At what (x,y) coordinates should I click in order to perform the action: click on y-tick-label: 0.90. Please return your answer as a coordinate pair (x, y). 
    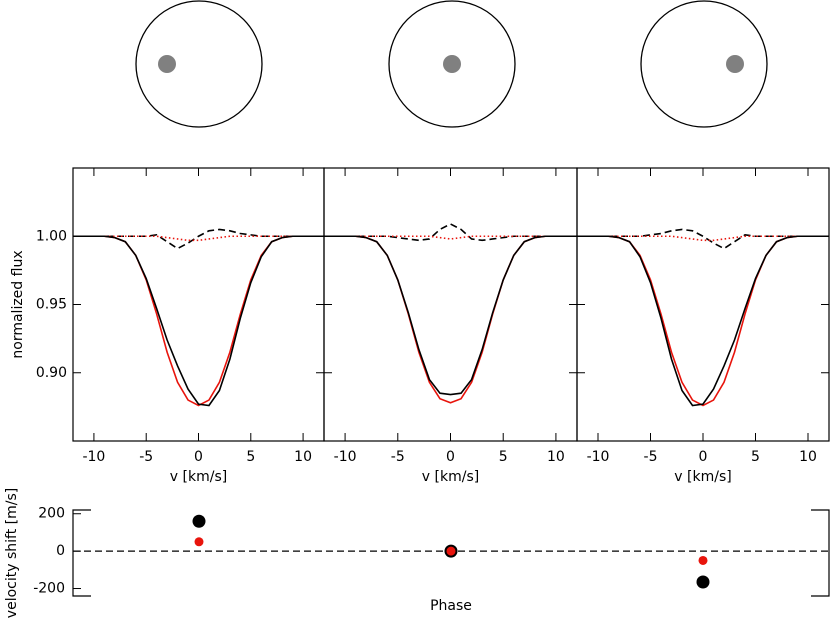
    Looking at the image, I should click on (51, 373).